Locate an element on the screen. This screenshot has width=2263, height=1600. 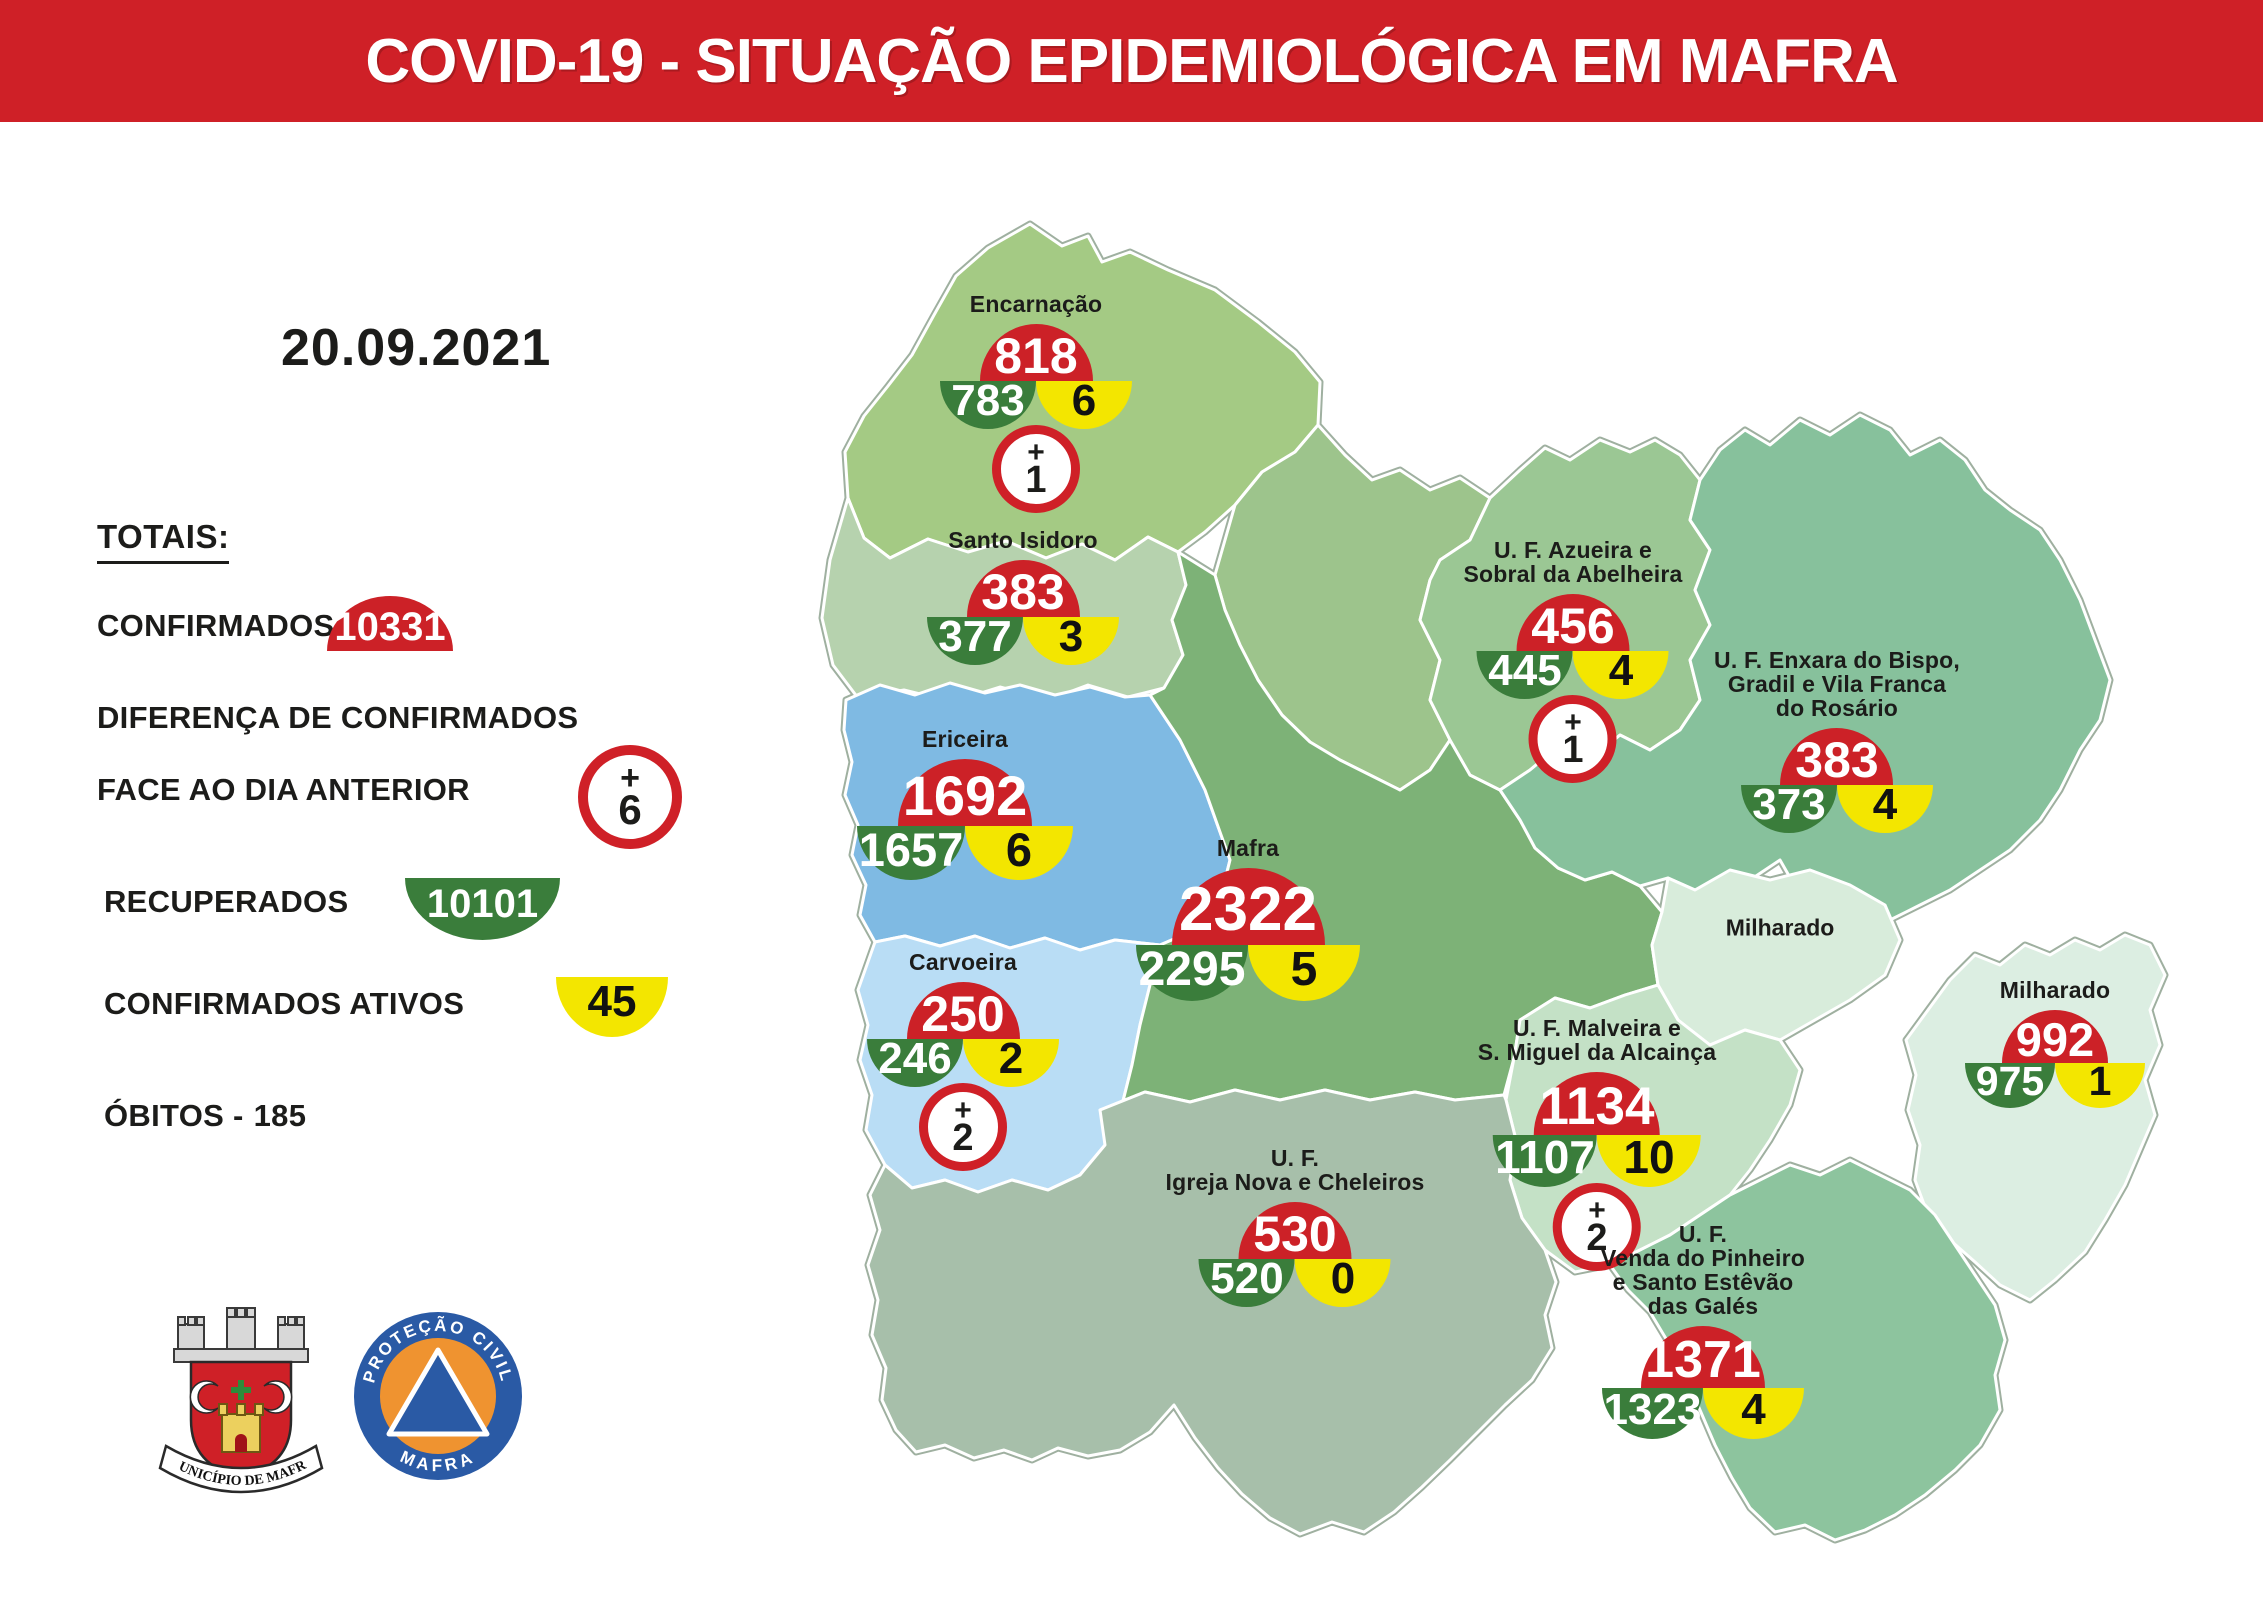
region-shape-milharado-oeste is located at coordinates (1776, 957).